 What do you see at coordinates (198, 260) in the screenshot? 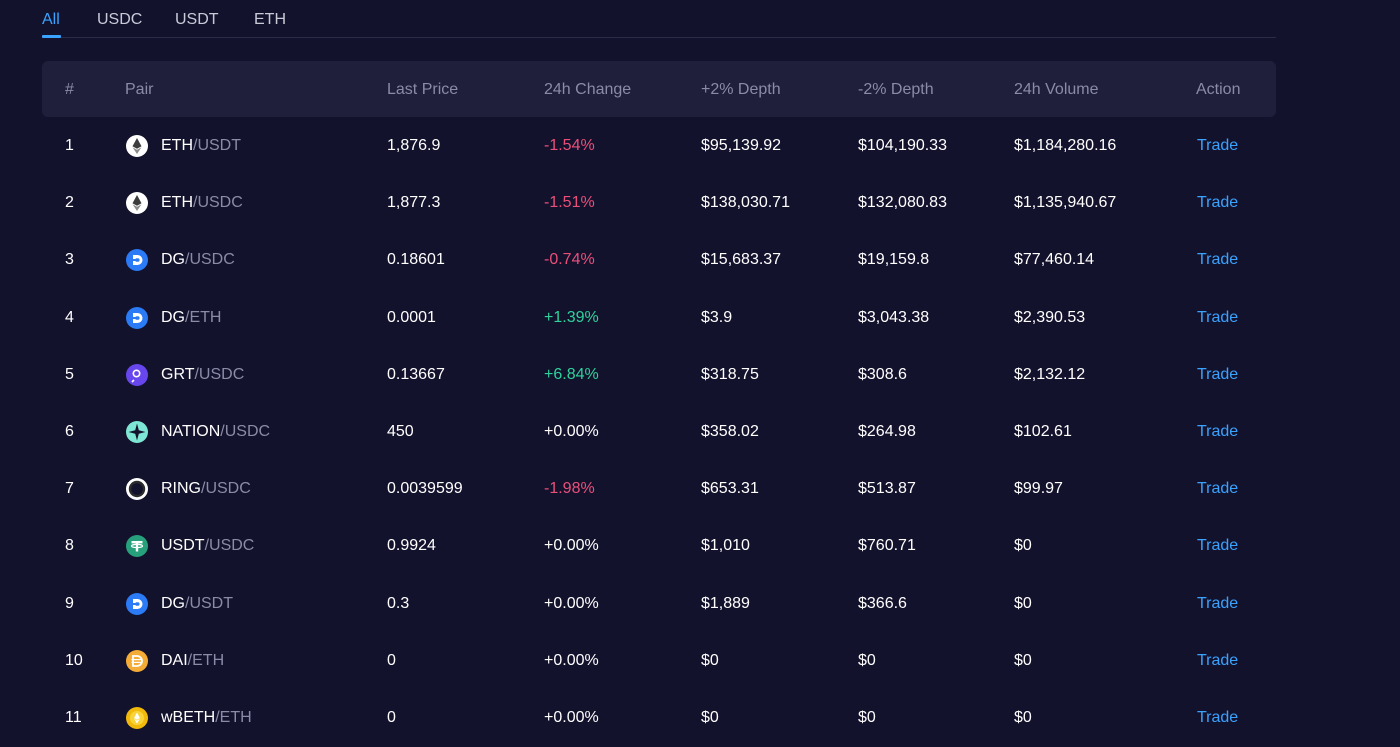
I see `pair-name: DG/USDC` at bounding box center [198, 260].